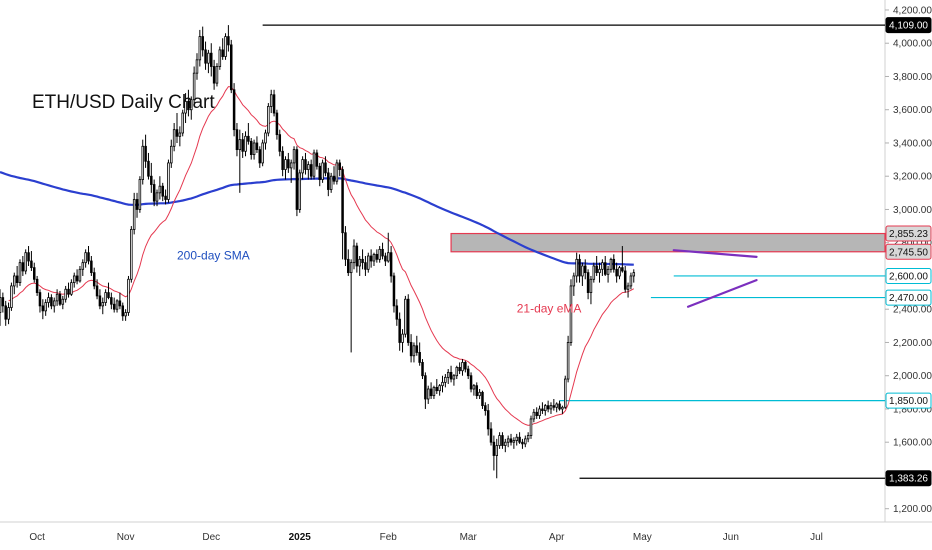 The image size is (932, 550). I want to click on price-tick-label: 1,800.00, so click(912, 409).